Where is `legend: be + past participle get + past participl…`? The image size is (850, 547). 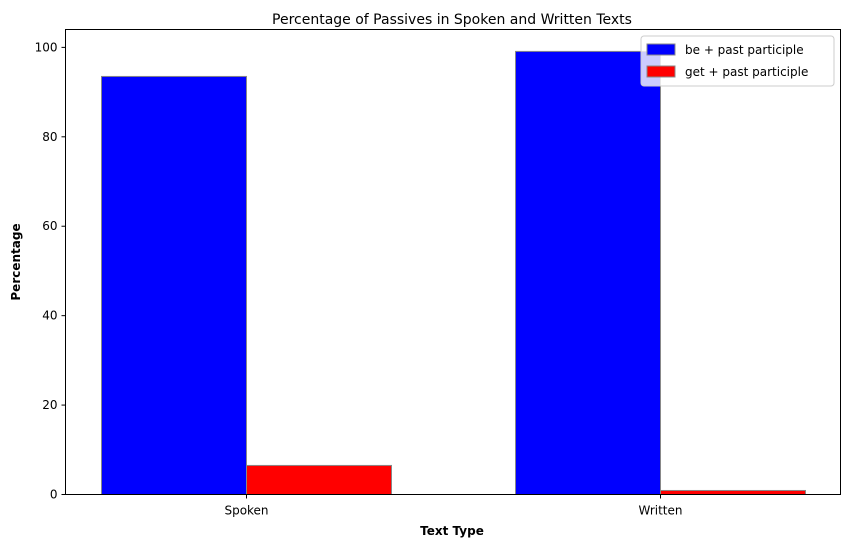 legend: be + past participle get + past participl… is located at coordinates (737, 61).